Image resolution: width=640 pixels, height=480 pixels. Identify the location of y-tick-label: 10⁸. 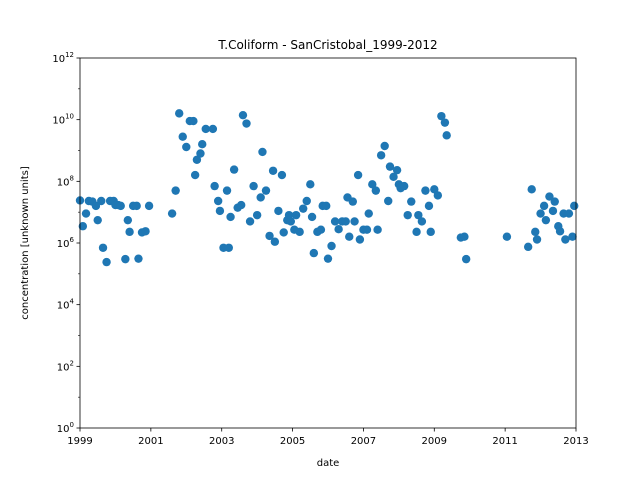
(65, 181).